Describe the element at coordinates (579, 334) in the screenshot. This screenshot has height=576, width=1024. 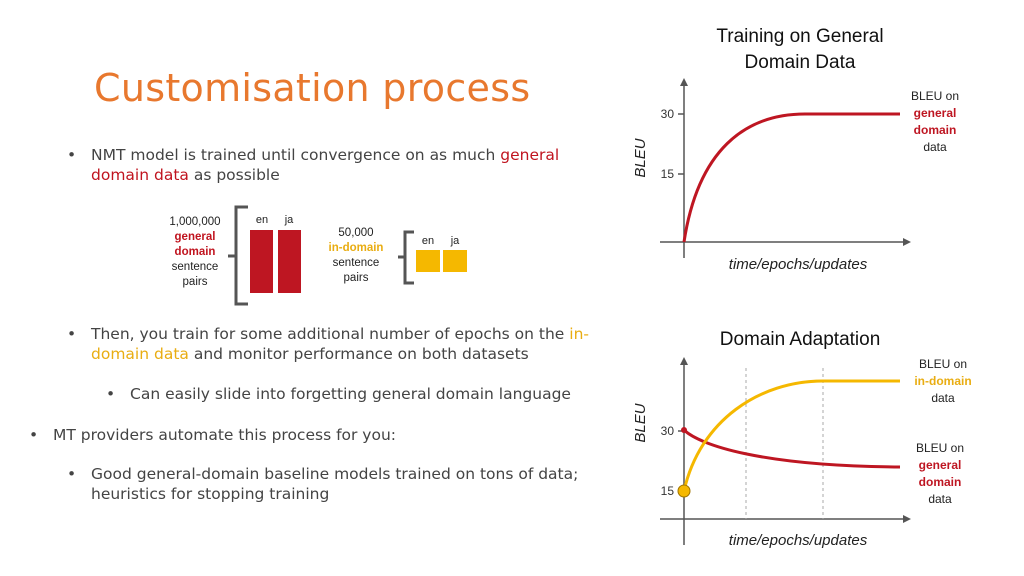
I see `bullet-2-highlight: in-` at that location.